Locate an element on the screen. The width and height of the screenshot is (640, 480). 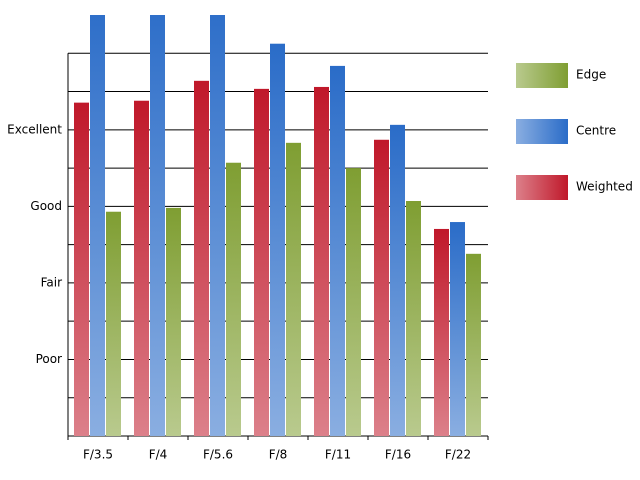
x-tick-label: F/3.5 is located at coordinates (98, 455).